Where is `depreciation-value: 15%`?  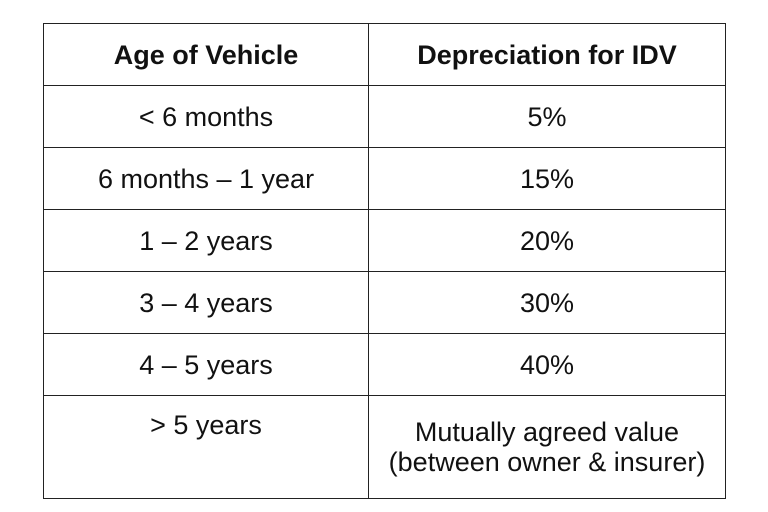 depreciation-value: 15% is located at coordinates (547, 178).